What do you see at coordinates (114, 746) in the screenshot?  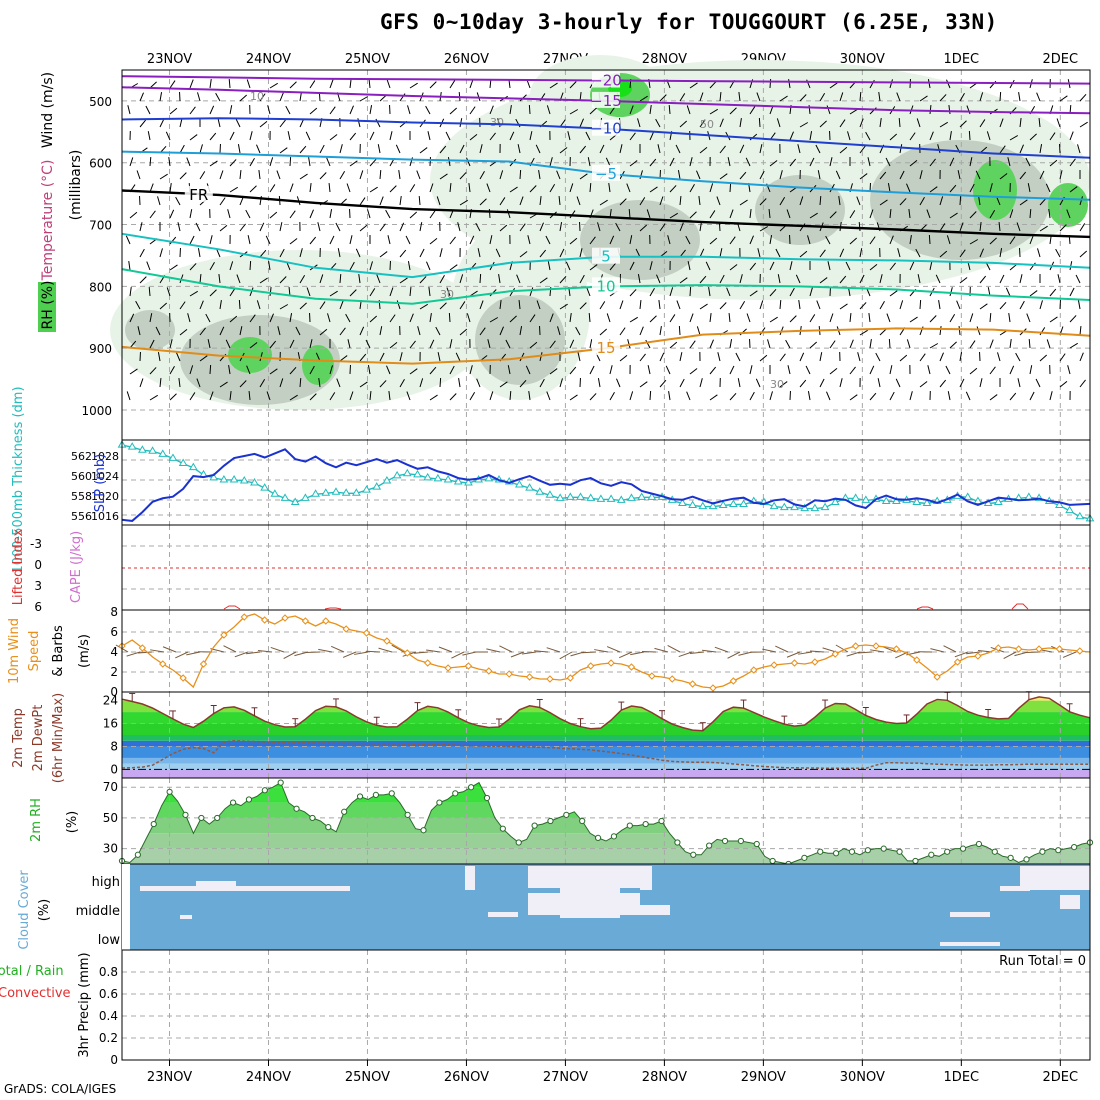 I see `temp-tick-label: 8` at bounding box center [114, 746].